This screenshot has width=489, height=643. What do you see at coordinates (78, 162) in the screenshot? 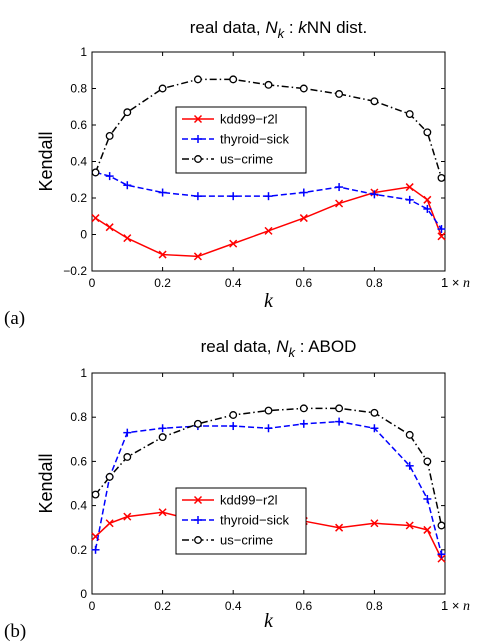
I see `y-tick-label: 0.4` at bounding box center [78, 162].